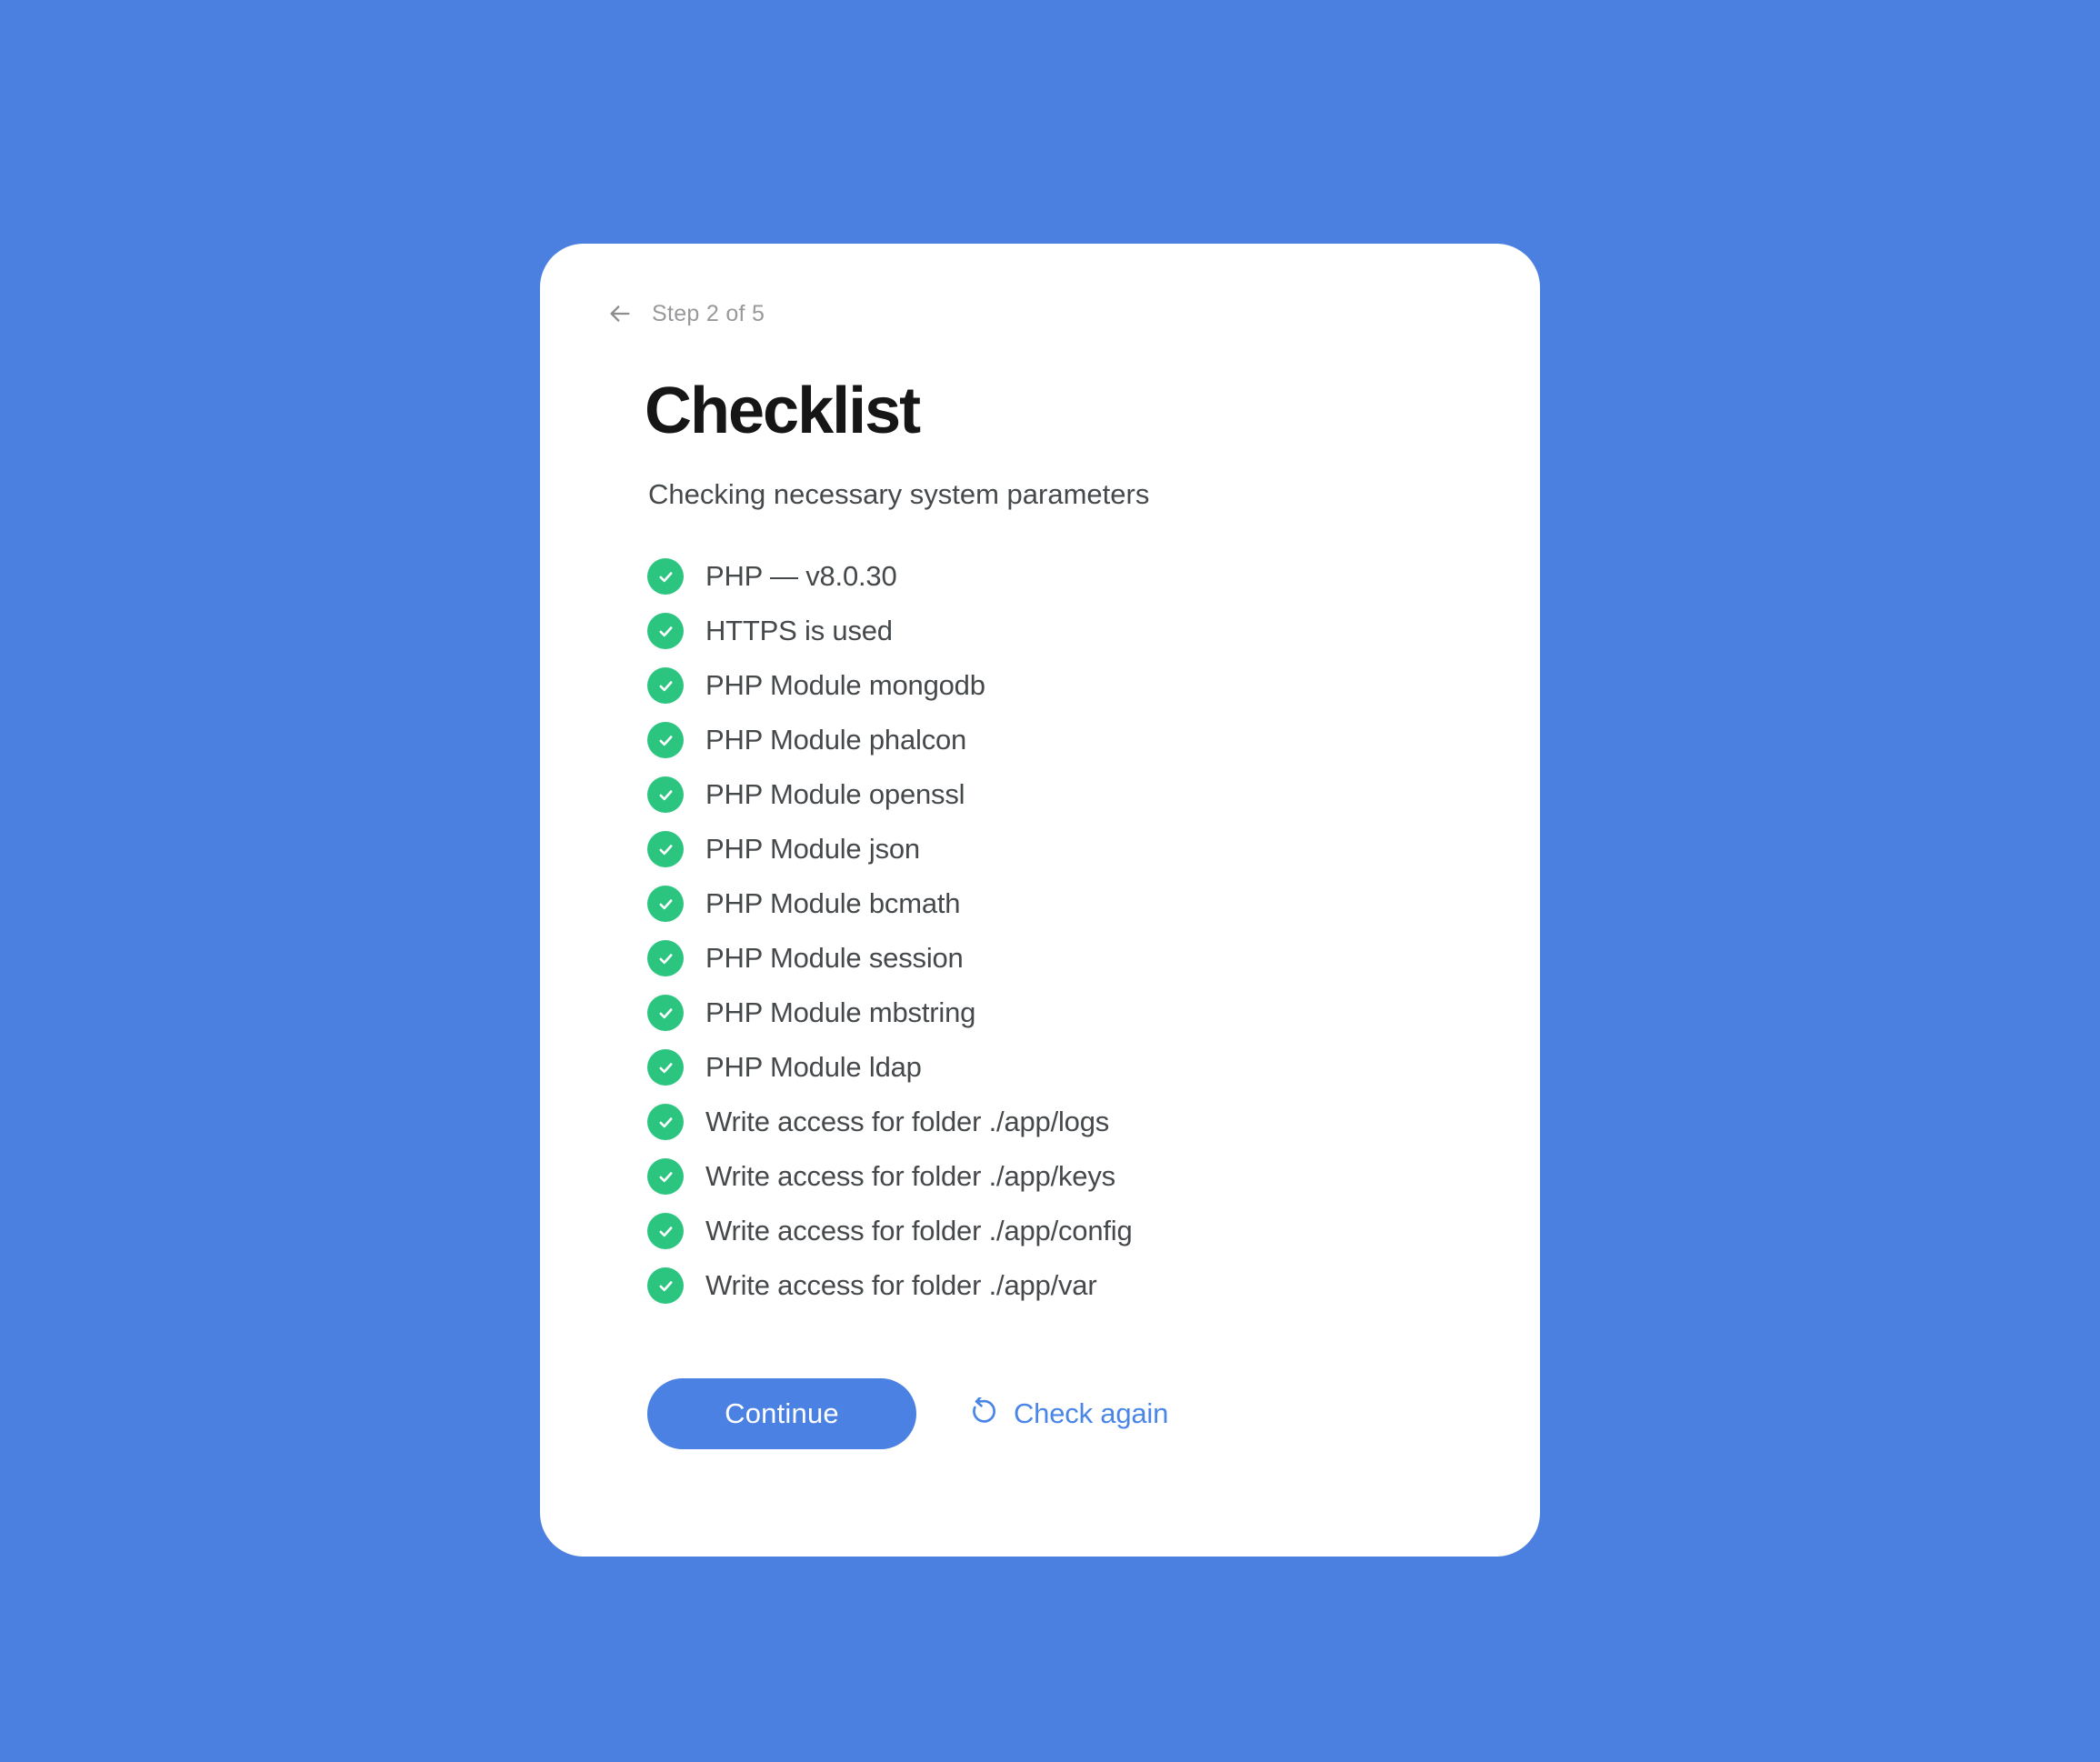  I want to click on checklist-item: PHP Module json, so click(890, 849).